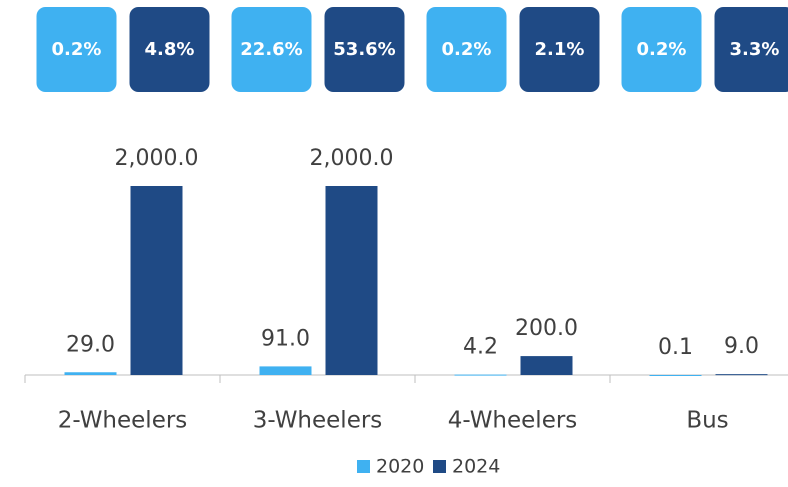 The width and height of the screenshot is (788, 487). I want to click on value-label: 4.2, so click(480, 347).